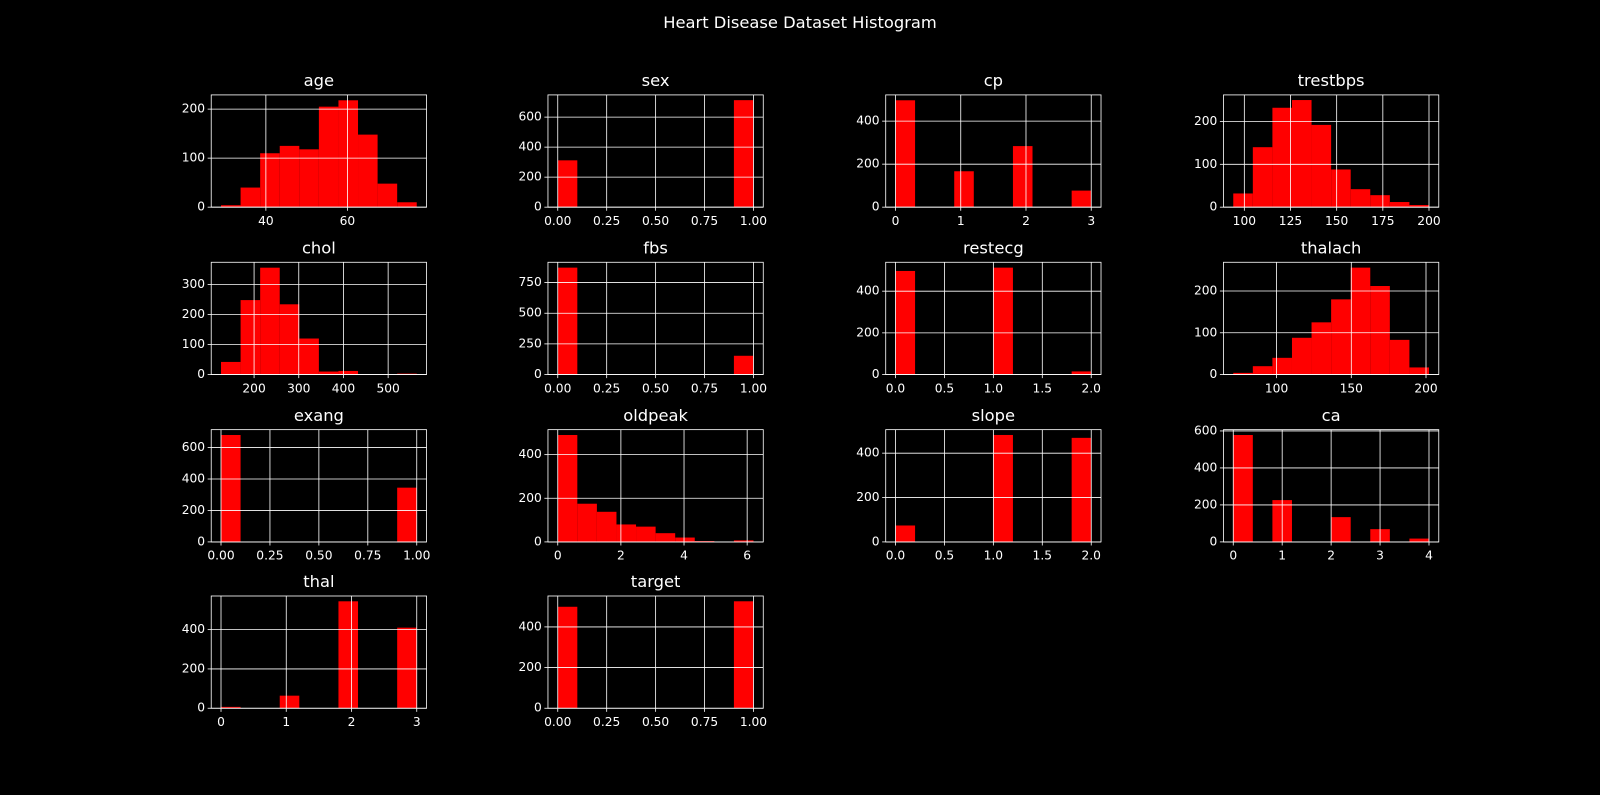  What do you see at coordinates (253, 388) in the screenshot?
I see `x-tick-label: 200` at bounding box center [253, 388].